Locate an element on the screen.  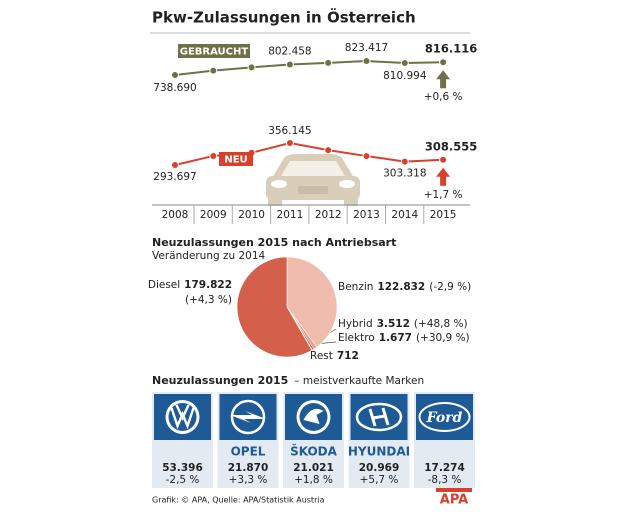
category: Rest is located at coordinates (321, 356).